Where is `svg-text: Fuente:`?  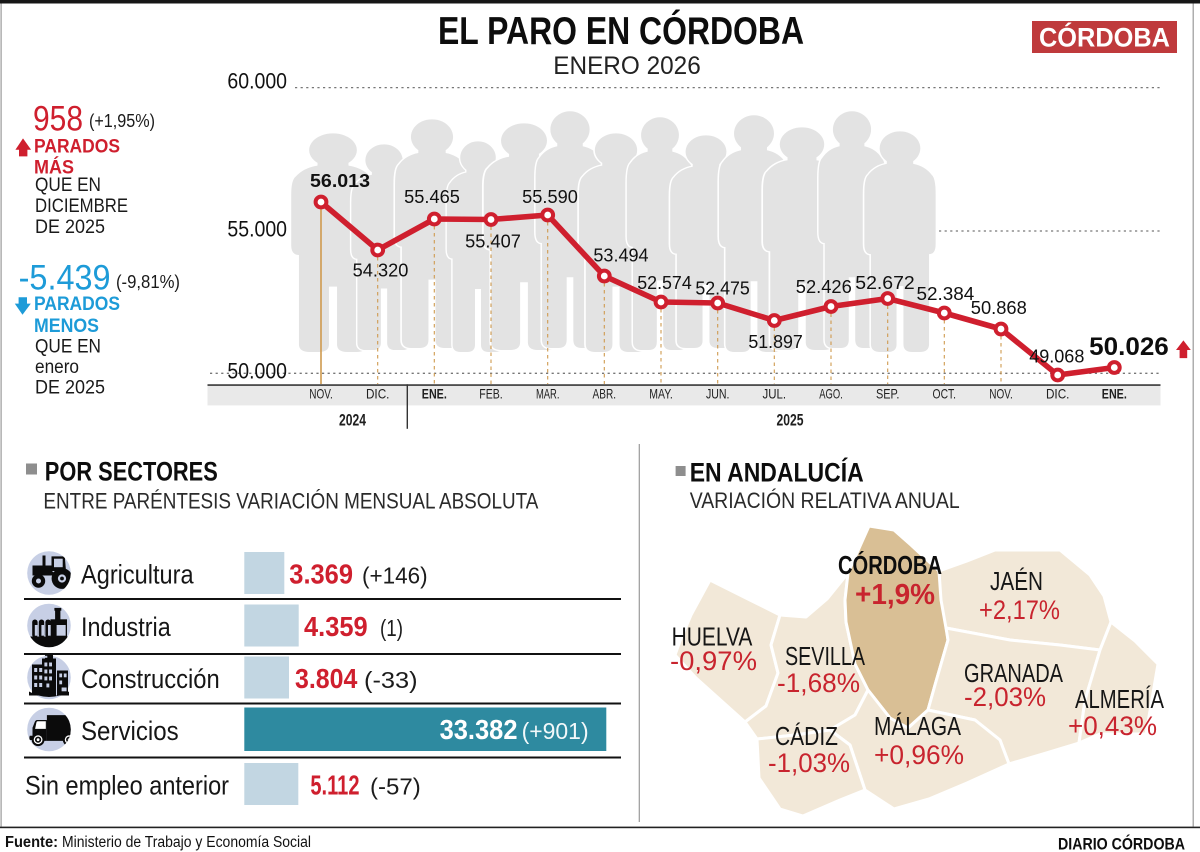
svg-text: Fuente: is located at coordinates (31, 842).